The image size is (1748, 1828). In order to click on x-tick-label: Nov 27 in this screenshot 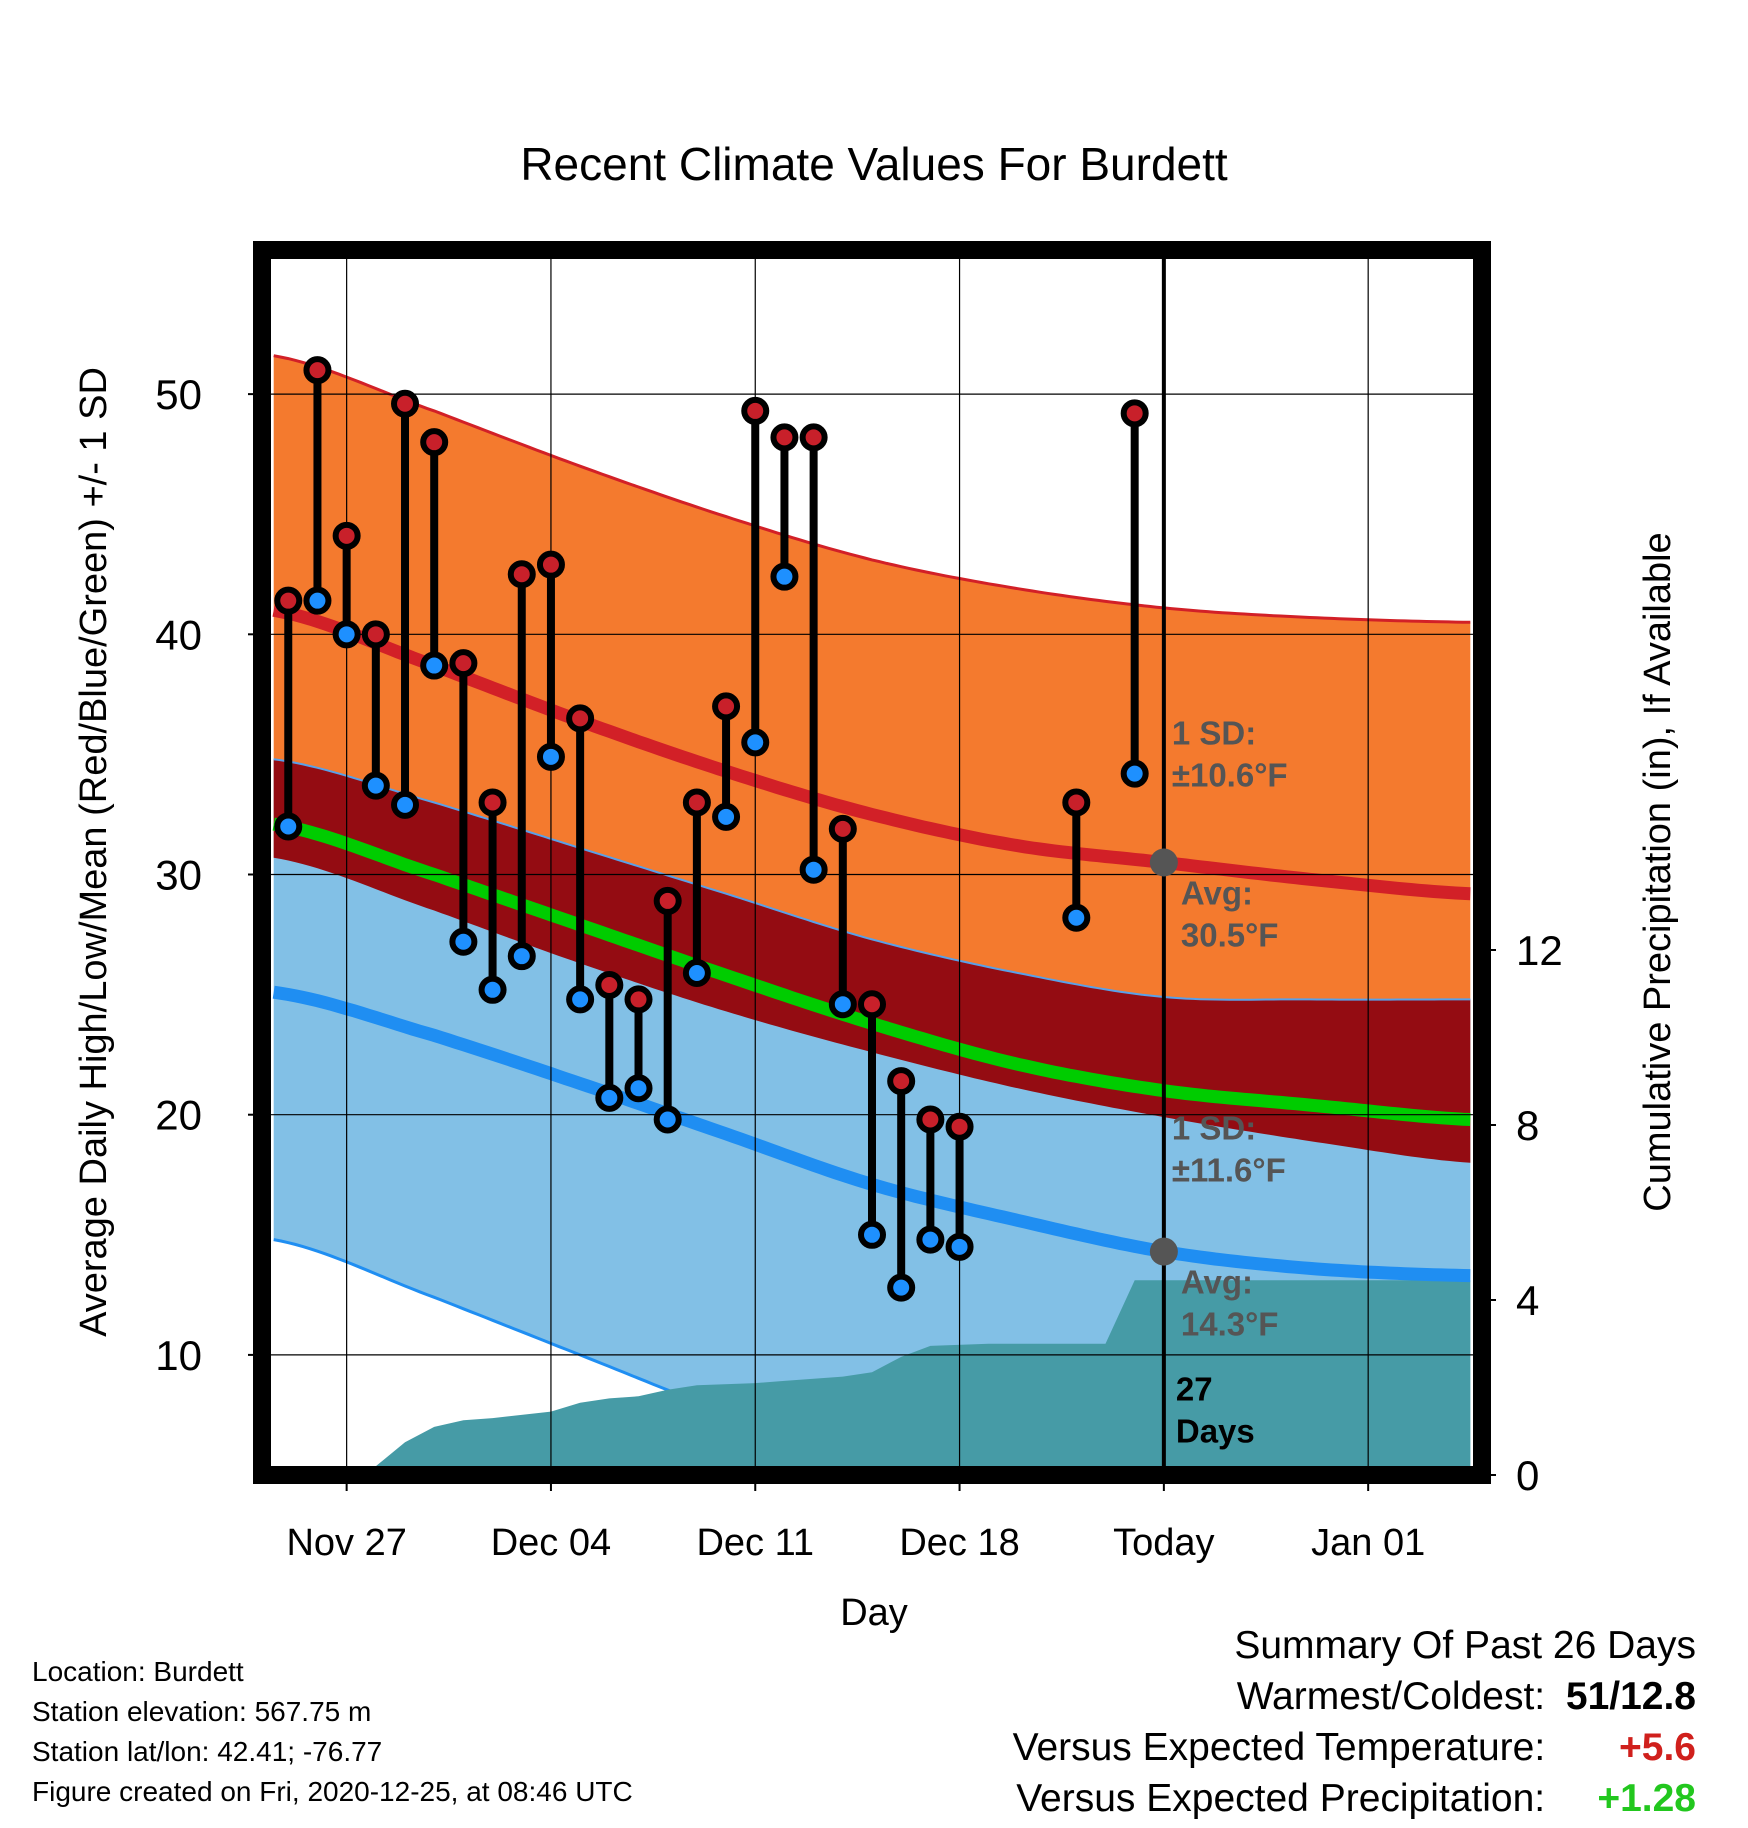, I will do `click(346, 1543)`.